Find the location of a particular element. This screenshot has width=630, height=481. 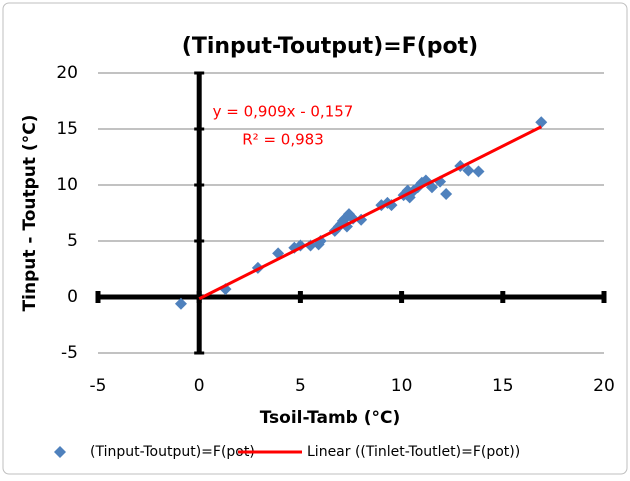

y-tick-label: 15 is located at coordinates (67, 129).